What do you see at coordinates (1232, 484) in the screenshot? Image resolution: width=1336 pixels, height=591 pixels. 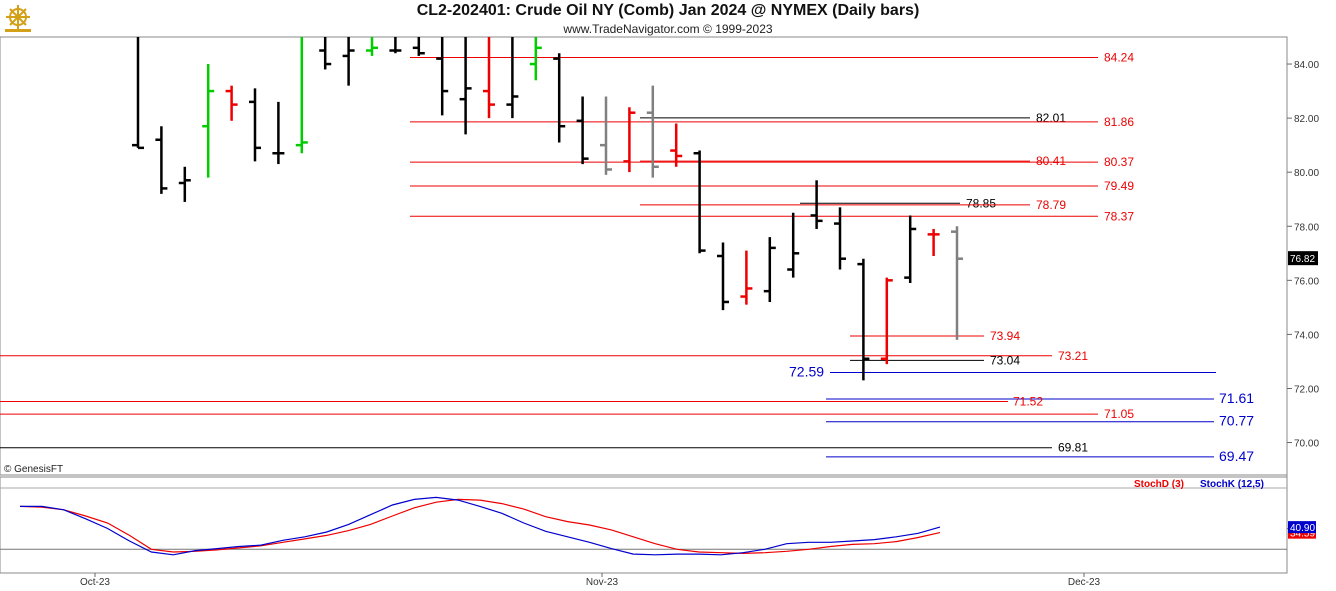 I see `stoch-legend-label: StochK (12,5)` at bounding box center [1232, 484].